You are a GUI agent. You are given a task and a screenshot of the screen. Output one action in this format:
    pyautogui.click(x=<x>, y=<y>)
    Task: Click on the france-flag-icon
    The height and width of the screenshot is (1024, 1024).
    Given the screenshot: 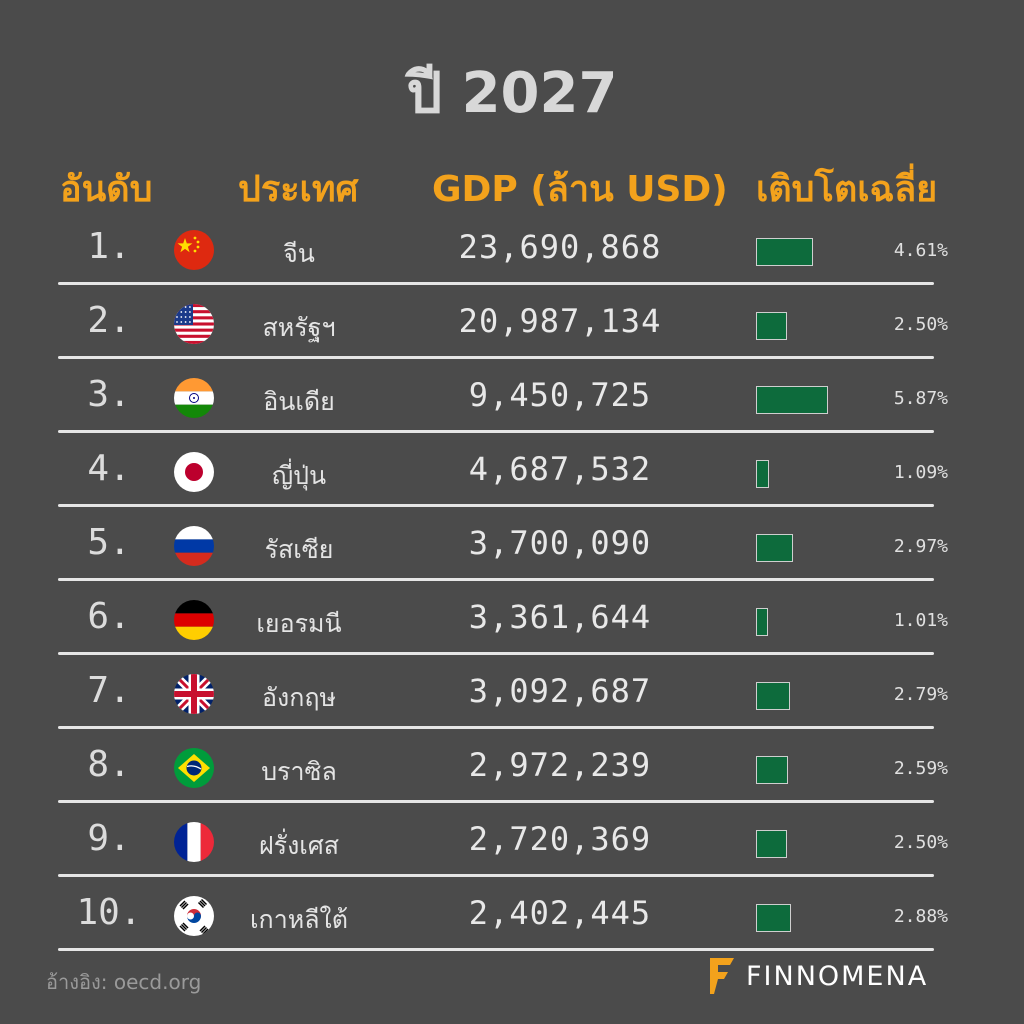 What is the action you would take?
    pyautogui.click(x=194, y=842)
    